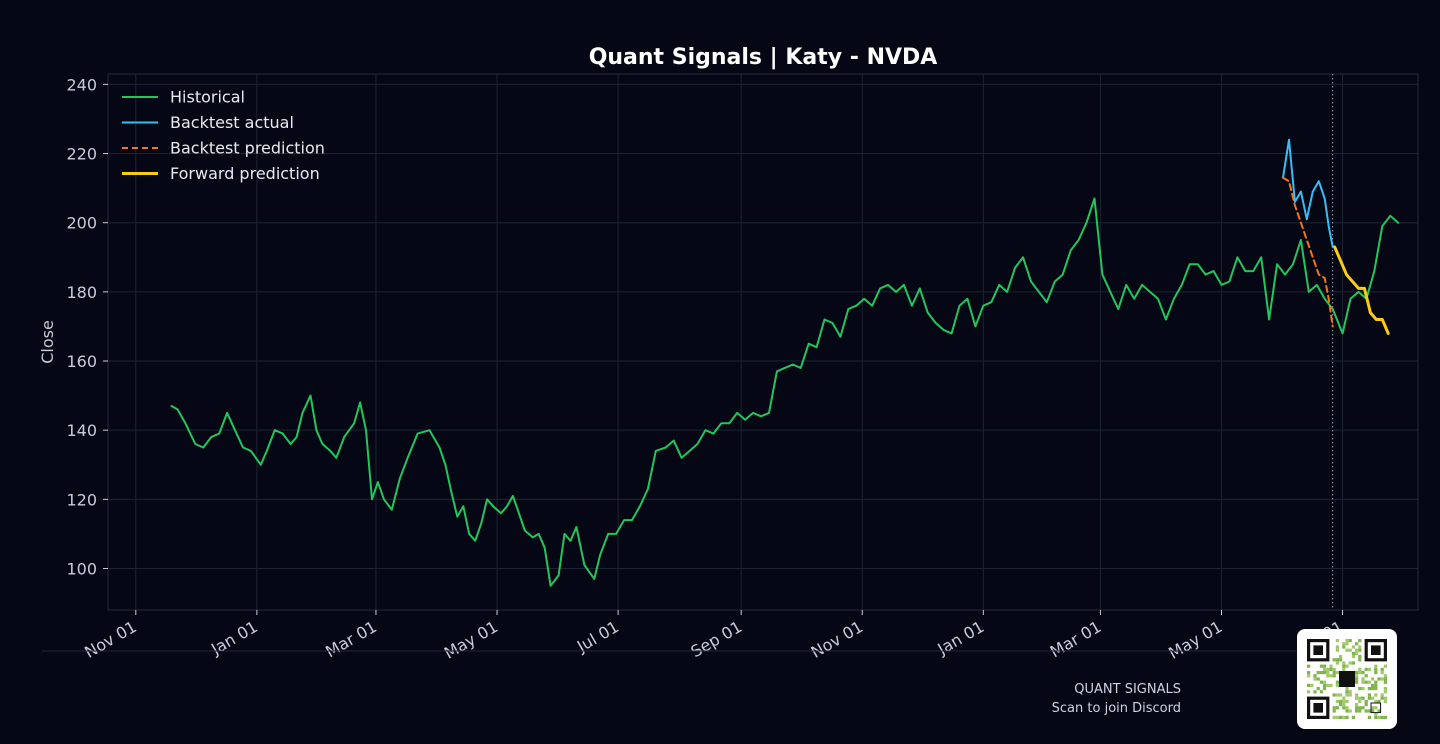 This screenshot has height=744, width=1440. What do you see at coordinates (1318, 650) in the screenshot?
I see `qr-finder-inner` at bounding box center [1318, 650].